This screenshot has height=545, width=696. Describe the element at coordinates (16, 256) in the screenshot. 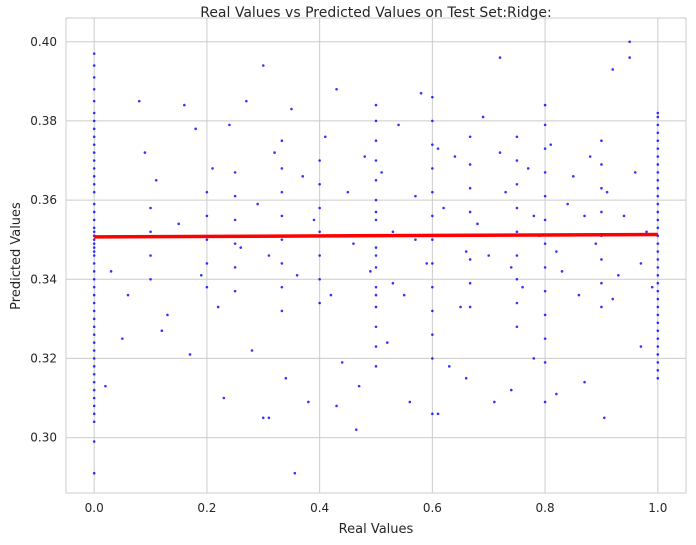

I see `y-axis-label: Predicted Values` at that location.